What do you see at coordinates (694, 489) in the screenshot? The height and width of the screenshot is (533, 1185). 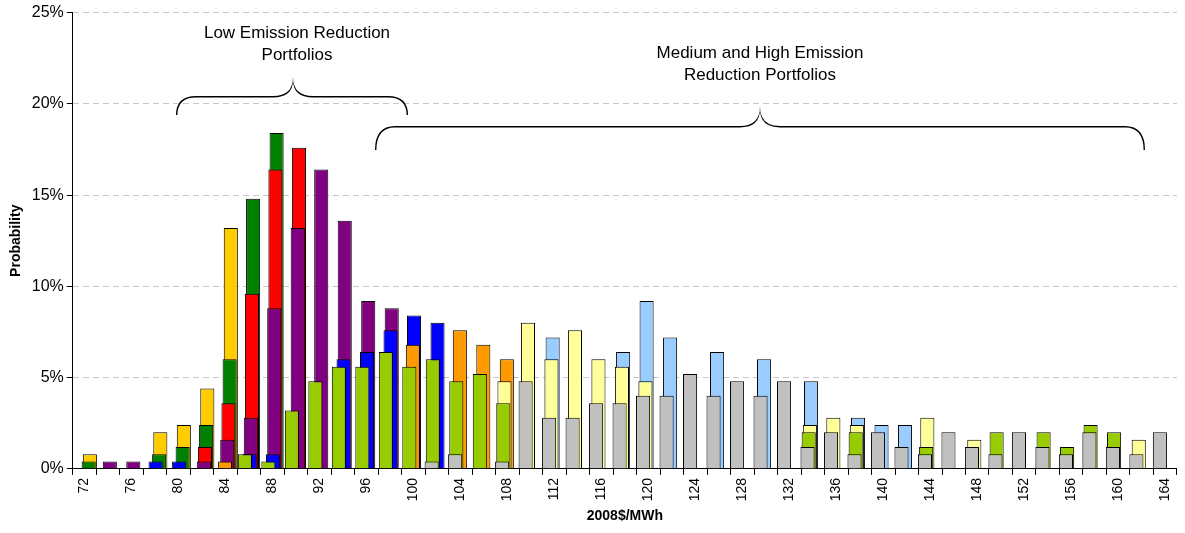 I see `x-tick-label: 124` at bounding box center [694, 489].